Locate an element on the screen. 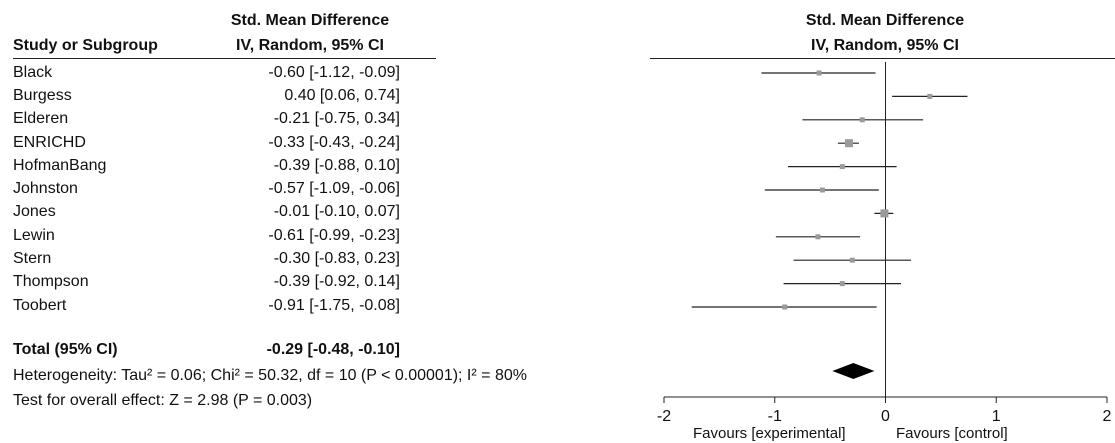 The width and height of the screenshot is (1115, 443). study-ci-text: -0.01 [-0.10, 0.07] is located at coordinates (336, 211).